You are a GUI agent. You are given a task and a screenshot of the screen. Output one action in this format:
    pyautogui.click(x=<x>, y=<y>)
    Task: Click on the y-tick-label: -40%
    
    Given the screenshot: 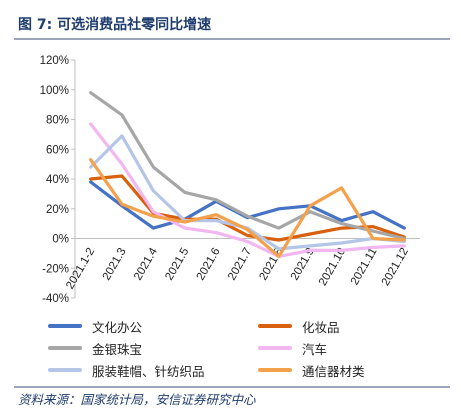 What is the action you would take?
    pyautogui.click(x=55, y=299)
    